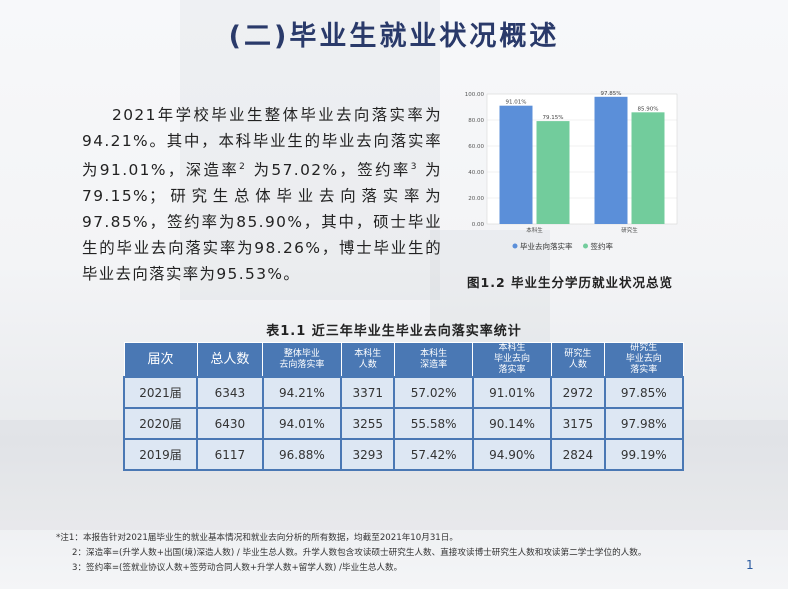 This screenshot has height=589, width=788. Describe the element at coordinates (578, 423) in the screenshot. I see `table-cell: 3175` at that location.